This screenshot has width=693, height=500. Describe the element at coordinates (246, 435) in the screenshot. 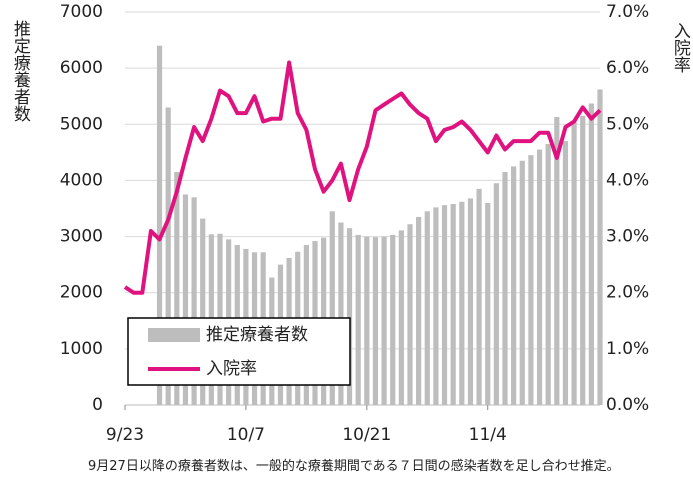

I see `x-tick-label: 10/7` at that location.